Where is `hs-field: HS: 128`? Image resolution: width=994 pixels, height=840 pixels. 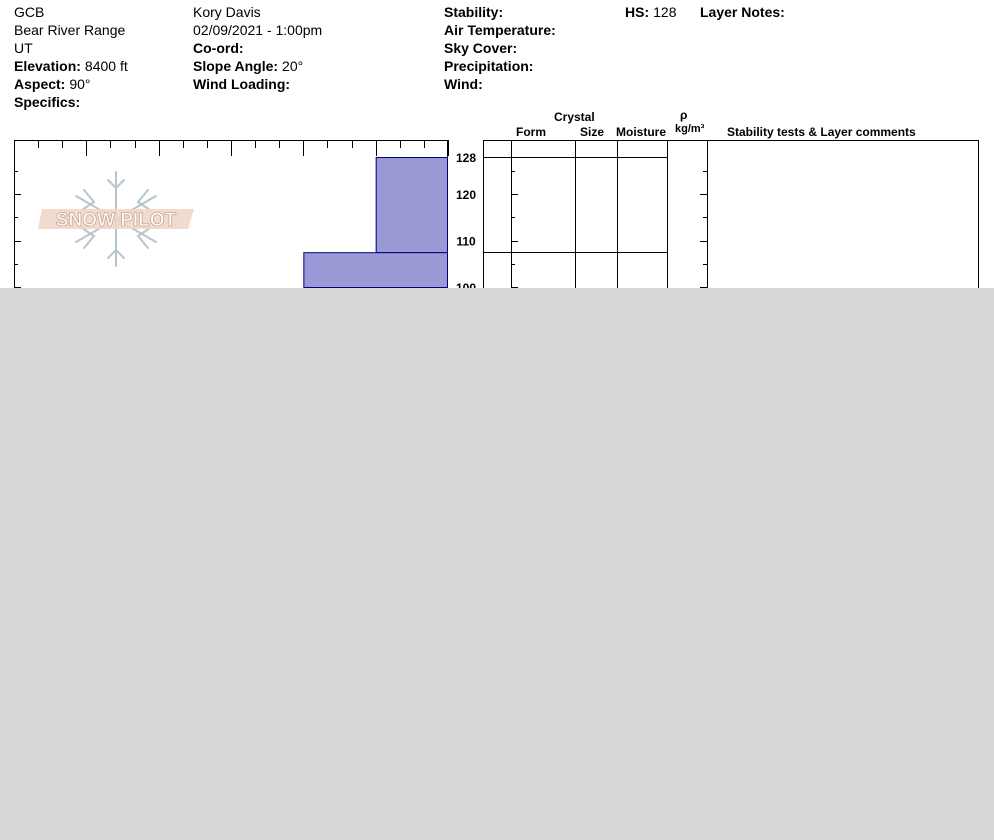
hs-field: HS: 128 is located at coordinates (650, 12).